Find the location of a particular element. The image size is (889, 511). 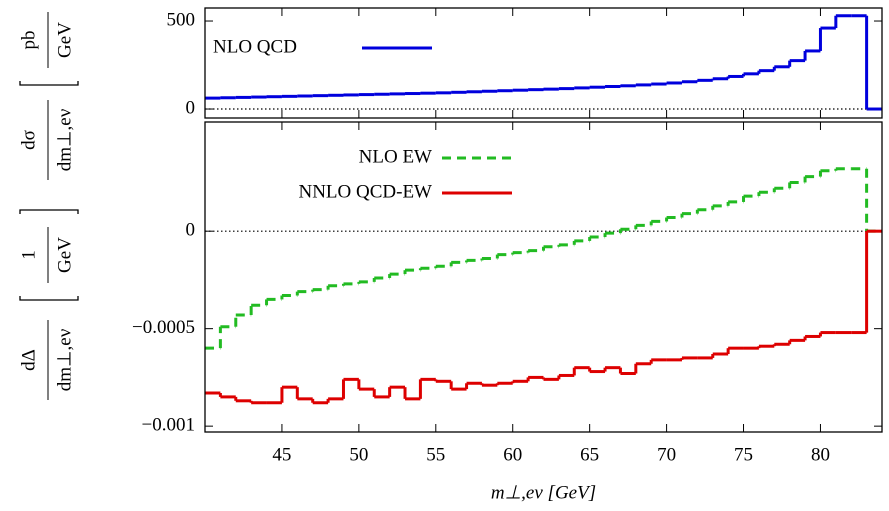

y-axis-label: pb is located at coordinates (28, 40).